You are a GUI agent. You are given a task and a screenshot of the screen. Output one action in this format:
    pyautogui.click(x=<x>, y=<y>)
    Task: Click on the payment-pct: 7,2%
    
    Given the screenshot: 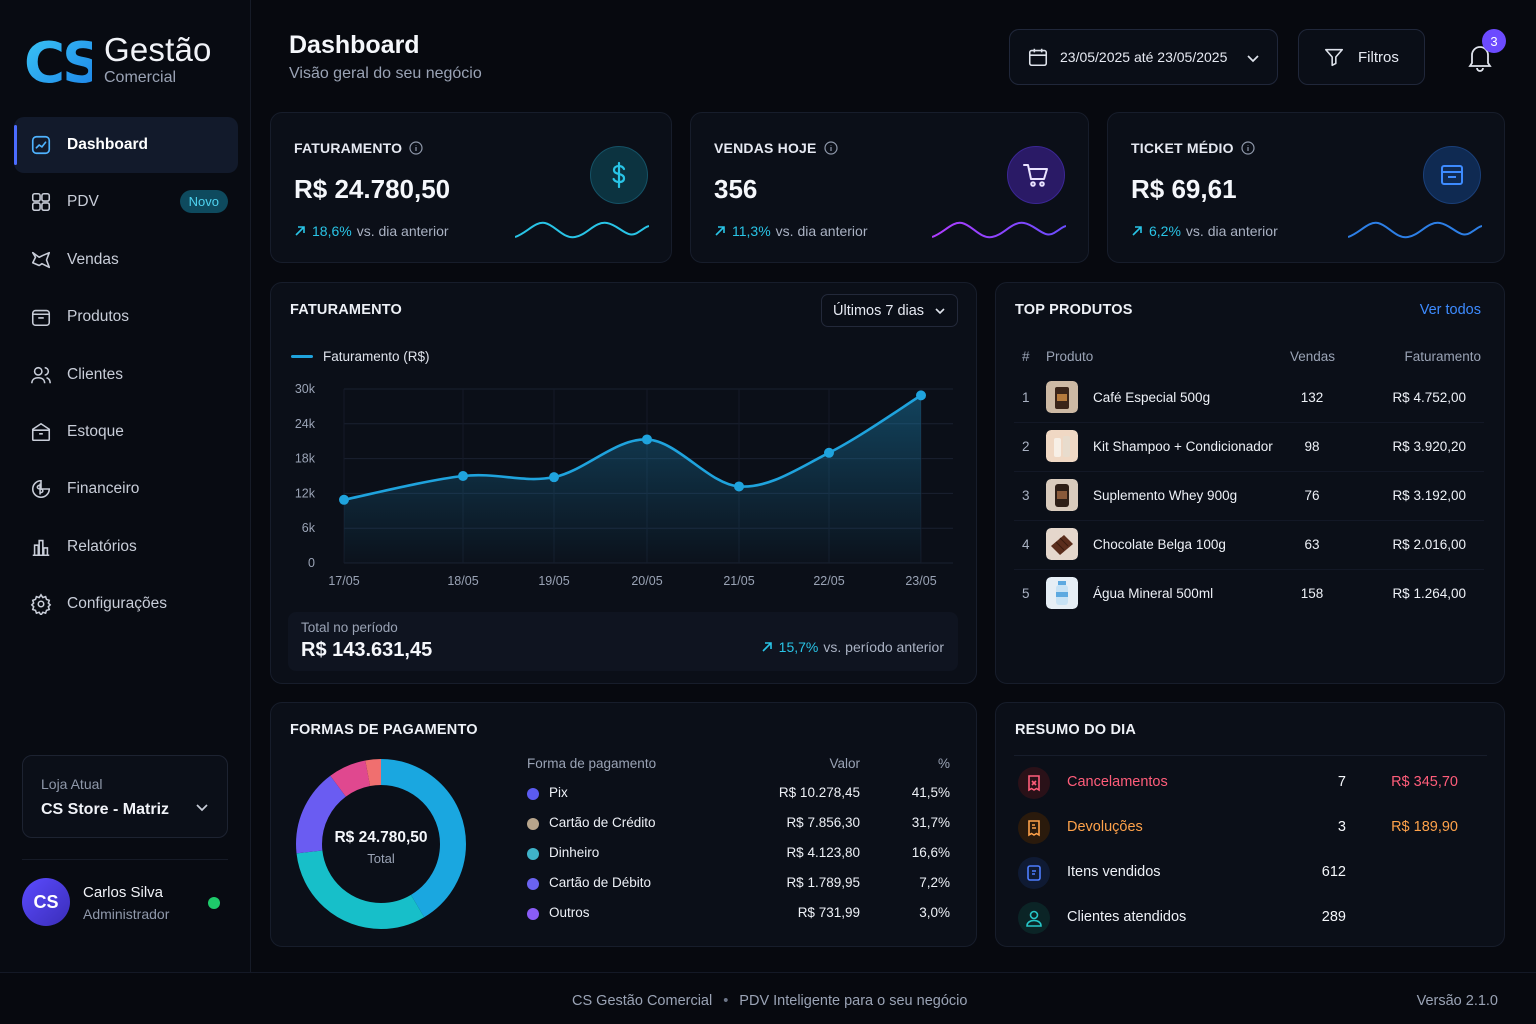 What is the action you would take?
    pyautogui.click(x=934, y=882)
    